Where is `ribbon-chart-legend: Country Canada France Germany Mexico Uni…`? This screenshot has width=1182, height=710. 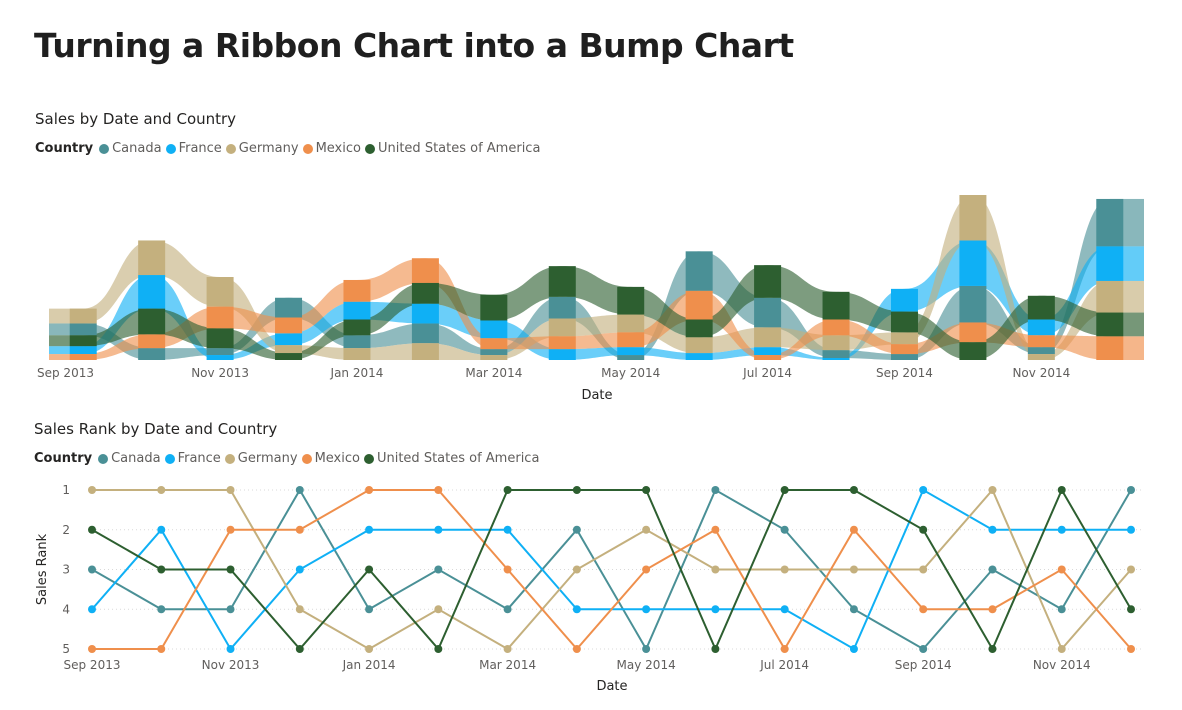 ribbon-chart-legend: Country Canada France Germany Mexico Uni… is located at coordinates (289, 148).